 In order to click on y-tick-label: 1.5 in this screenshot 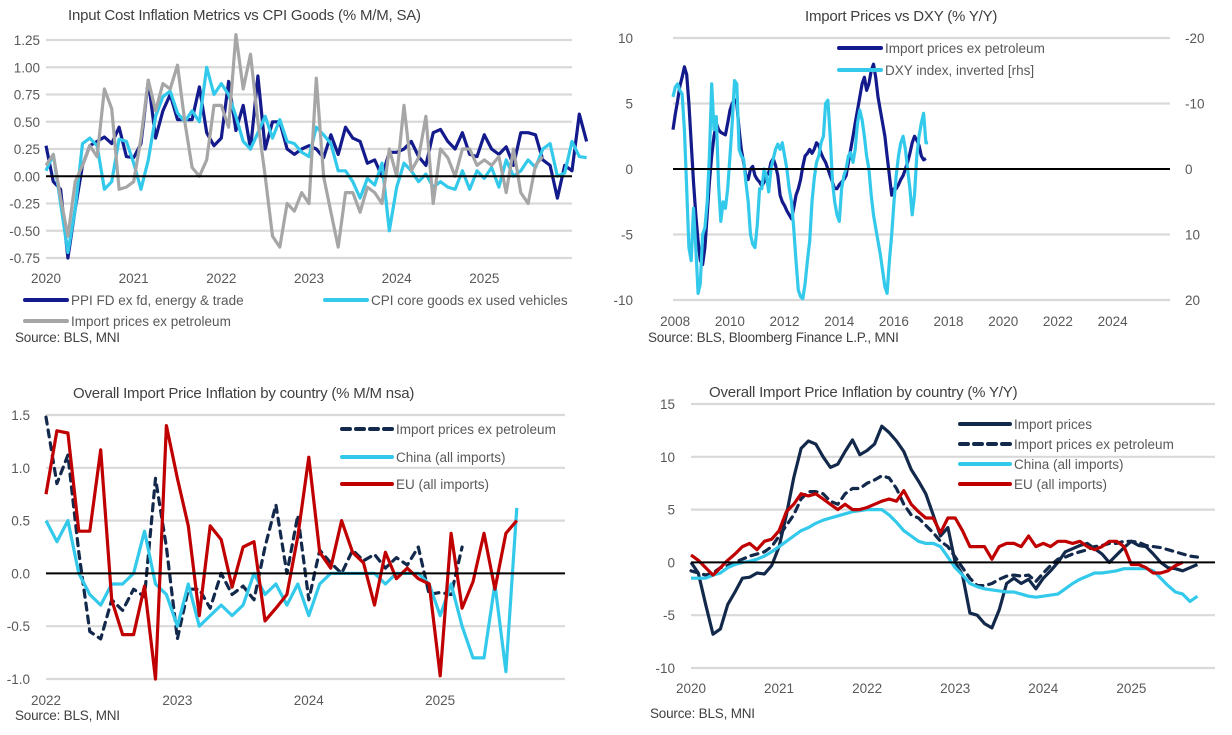, I will do `click(20, 415)`.